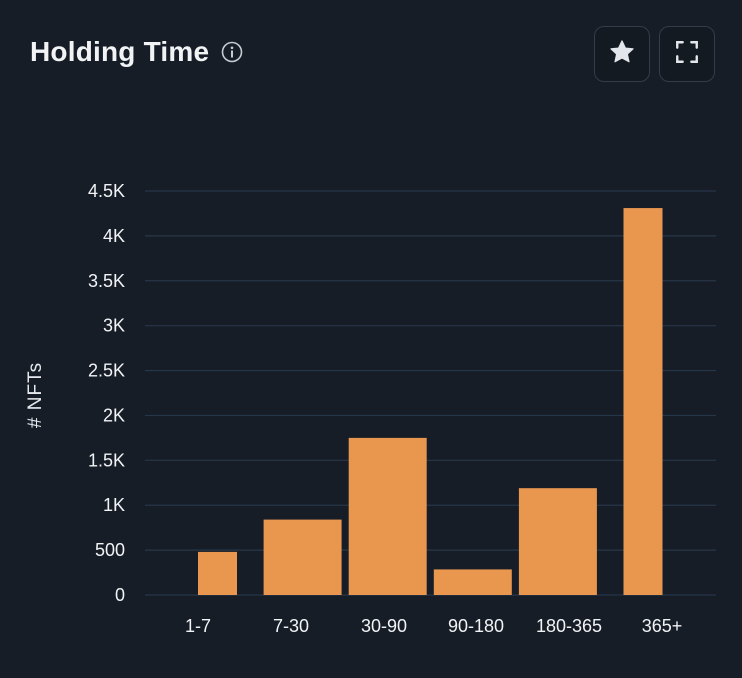  Describe the element at coordinates (120, 595) in the screenshot. I see `y-tick-label: 0` at that location.